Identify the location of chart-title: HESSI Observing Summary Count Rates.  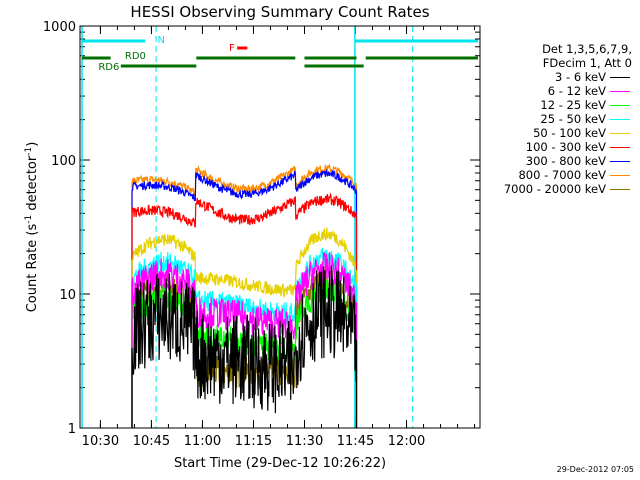
(279, 12).